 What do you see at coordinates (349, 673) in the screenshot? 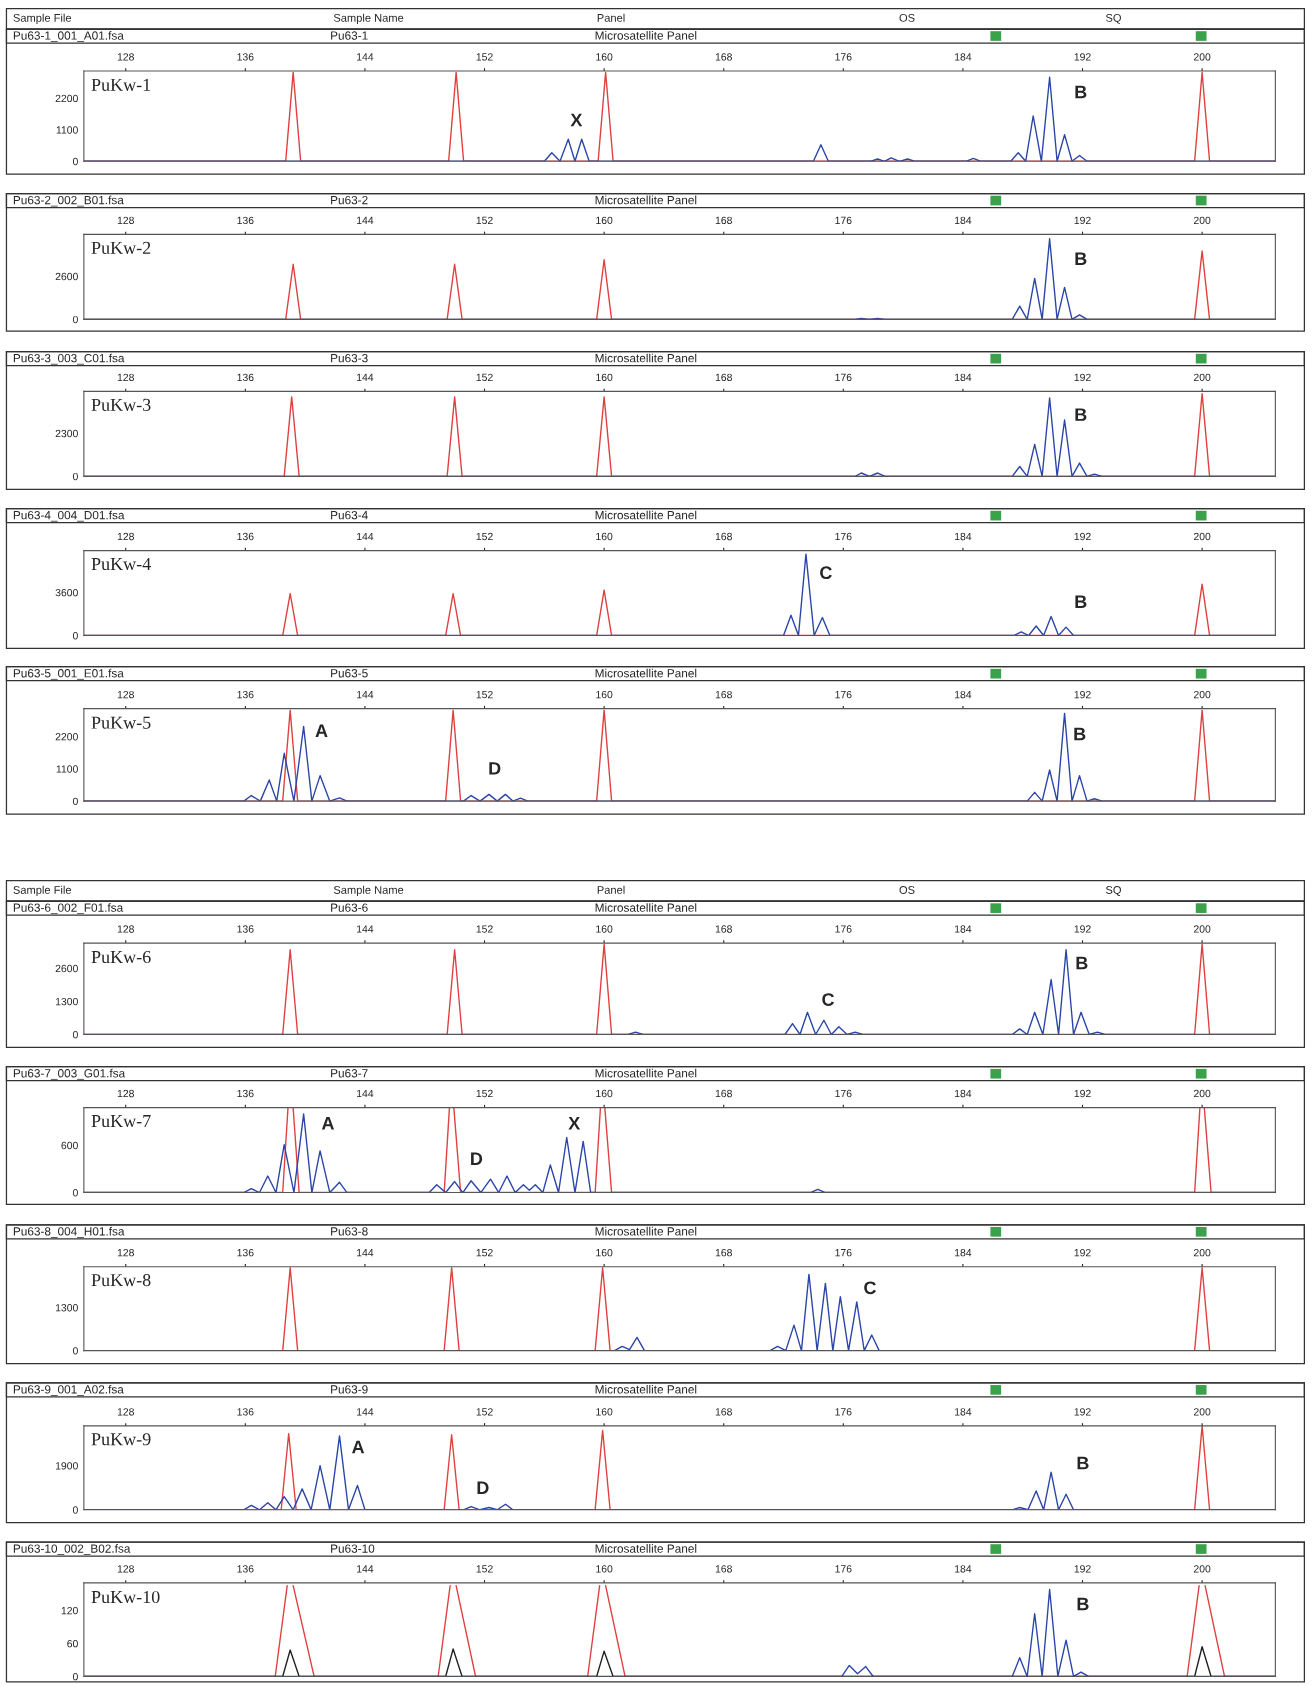
I see `text: Pu63-5` at bounding box center [349, 673].